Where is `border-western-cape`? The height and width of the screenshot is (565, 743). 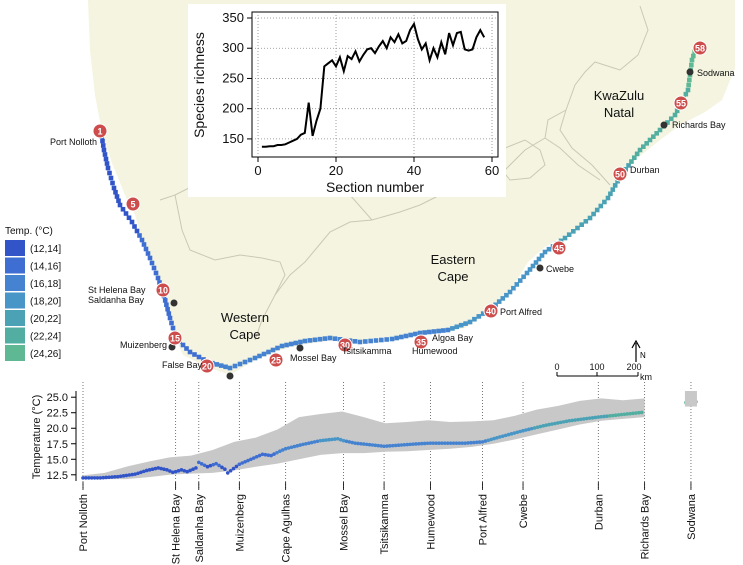
border-western-cape is located at coordinates (222, 245).